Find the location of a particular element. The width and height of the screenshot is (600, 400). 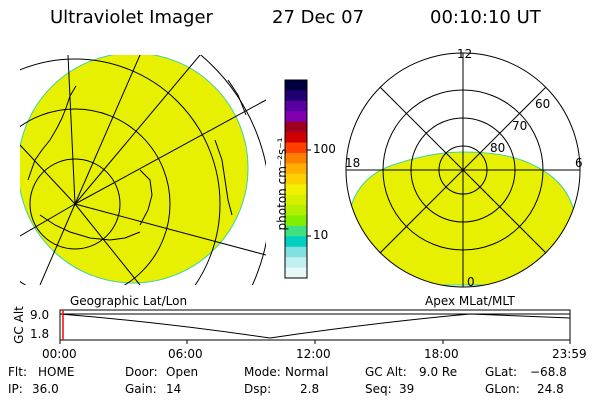

altitude-strip is located at coordinates (315, 326).